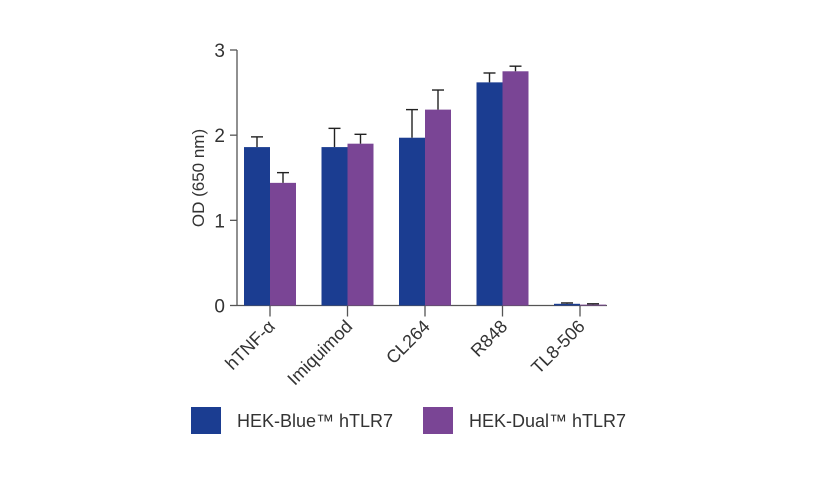  Describe the element at coordinates (547, 421) in the screenshot. I see `legend-label: HEK-Dual™ hTLR7` at that location.